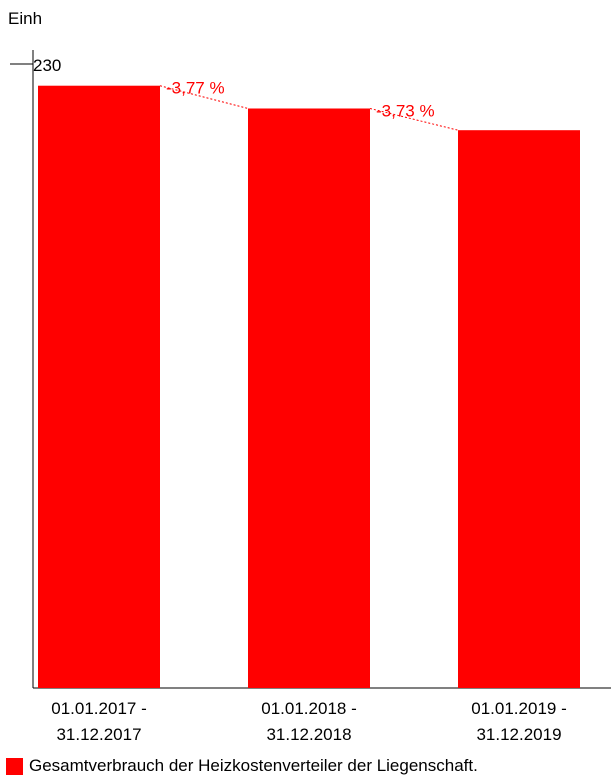  Describe the element at coordinates (98, 708) in the screenshot. I see `x-tick-label-1-line-1: 01.01.2017 -` at that location.